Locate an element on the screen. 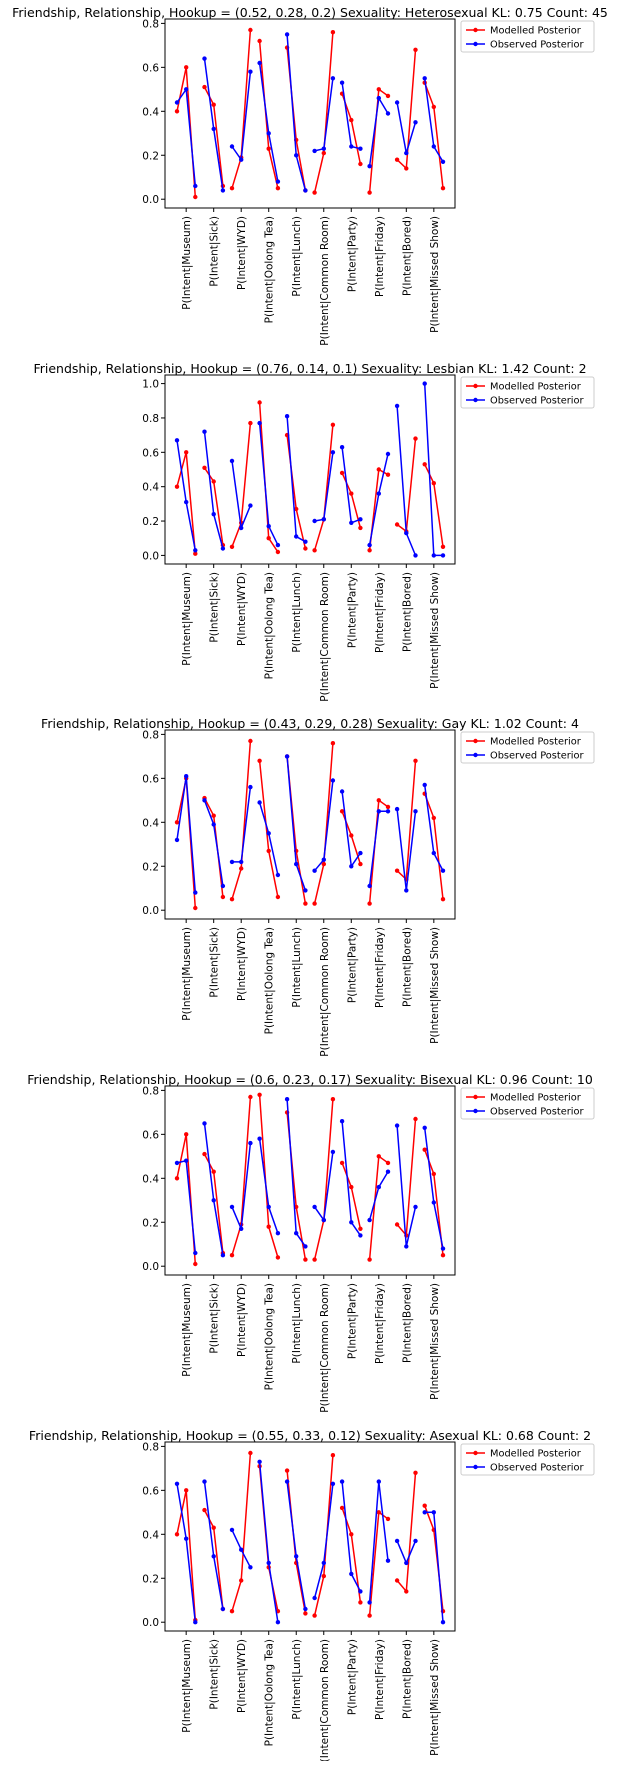  x-tick-label: P(Intent|Lunch) is located at coordinates (297, 1323).